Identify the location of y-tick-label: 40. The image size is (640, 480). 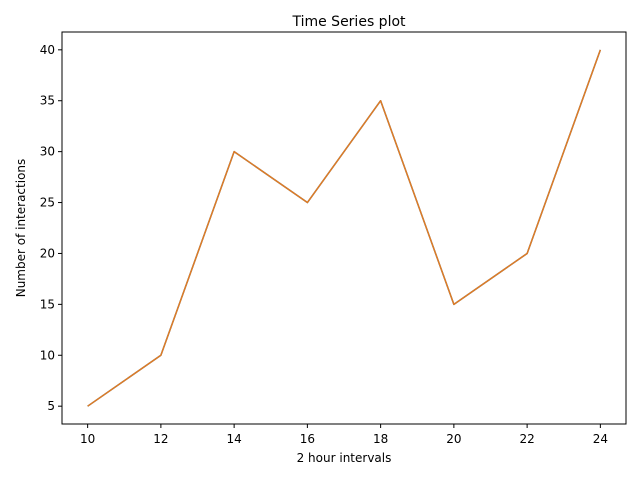
(47, 50).